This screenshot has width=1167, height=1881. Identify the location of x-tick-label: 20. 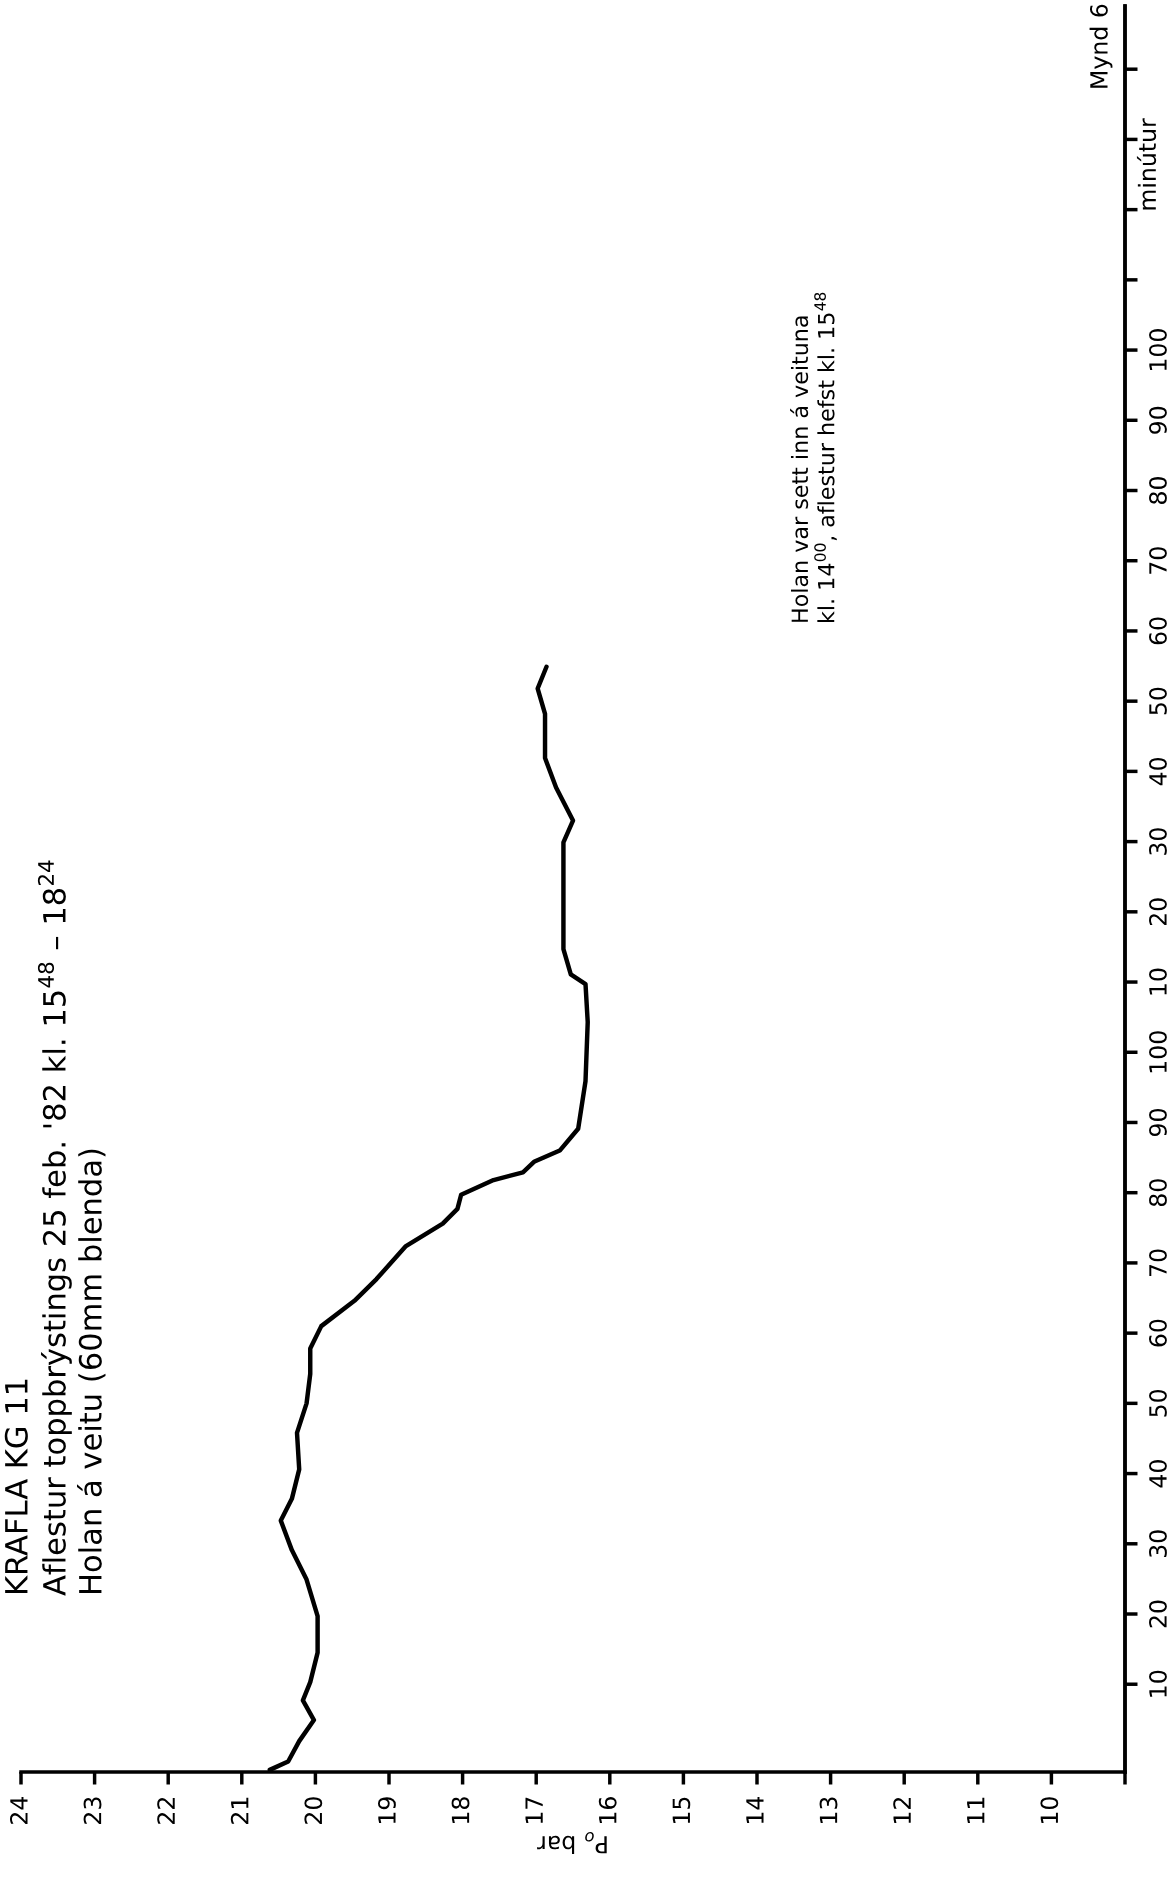
(313, 1810).